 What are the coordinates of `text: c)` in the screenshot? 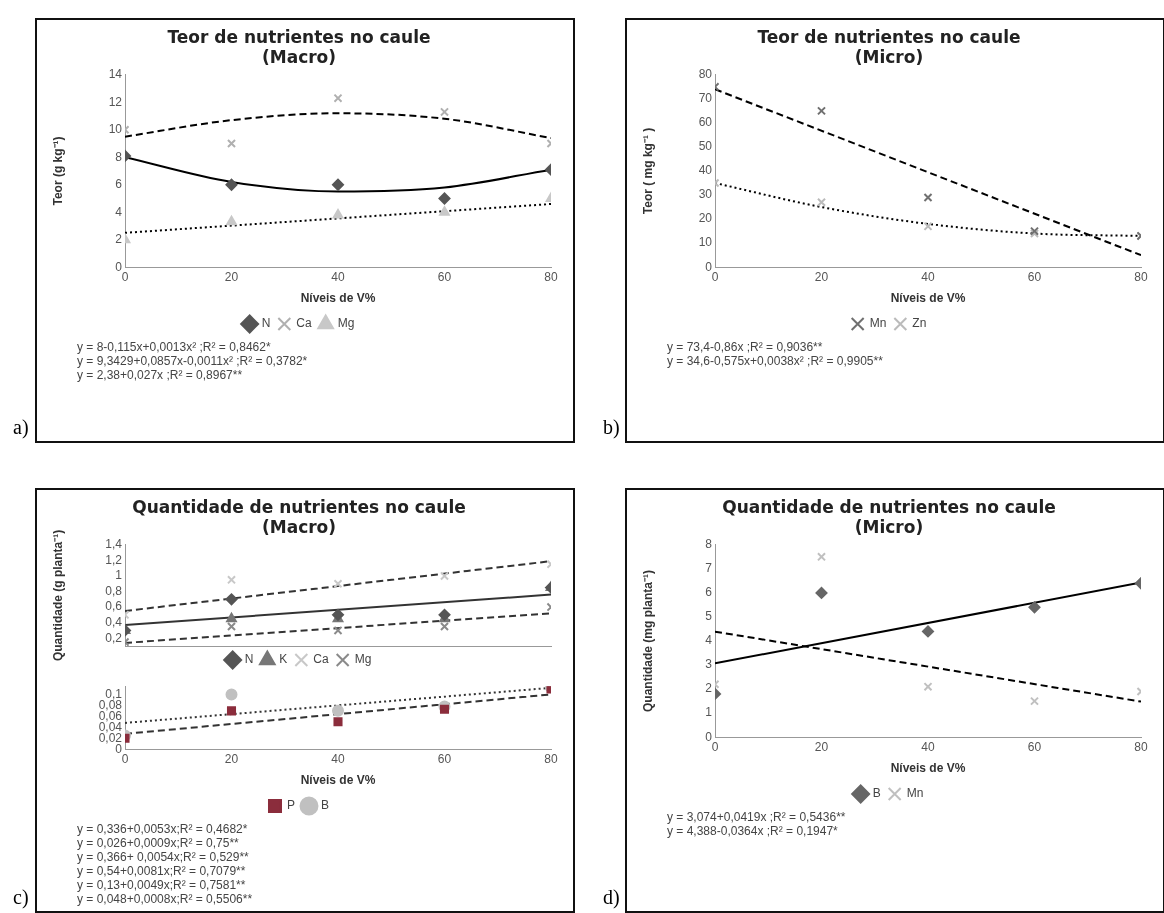 It's located at (21, 897).